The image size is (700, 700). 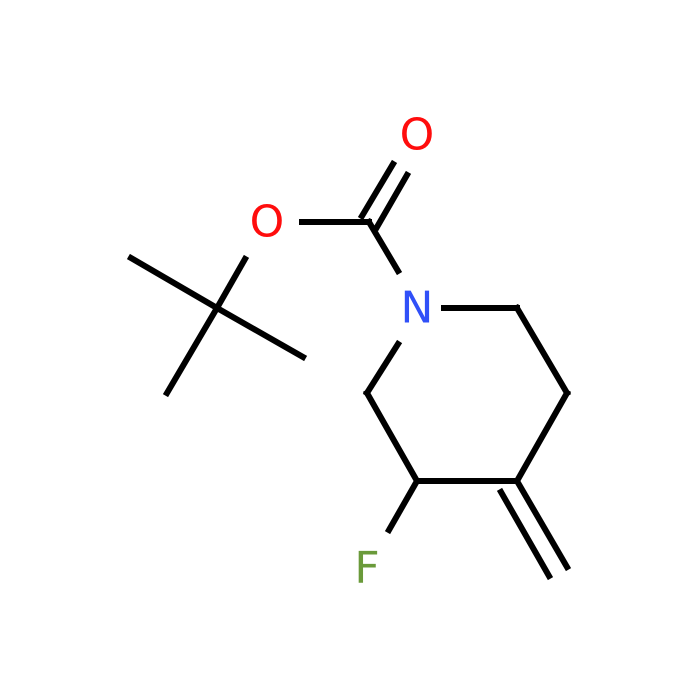 What do you see at coordinates (417, 308) in the screenshot?
I see `atom-label: N` at bounding box center [417, 308].